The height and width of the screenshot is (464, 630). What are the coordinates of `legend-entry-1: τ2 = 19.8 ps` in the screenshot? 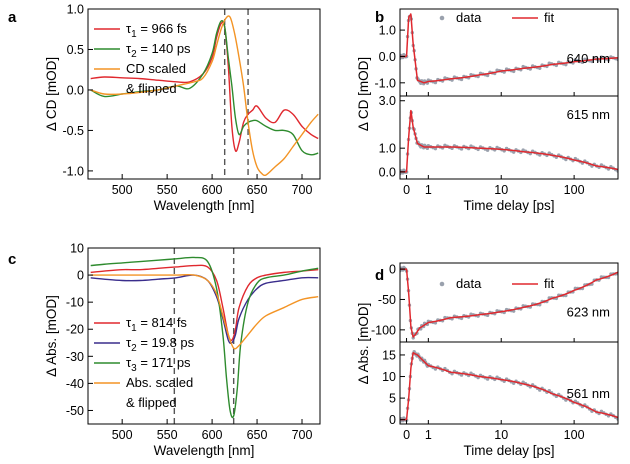 It's located at (160, 344).